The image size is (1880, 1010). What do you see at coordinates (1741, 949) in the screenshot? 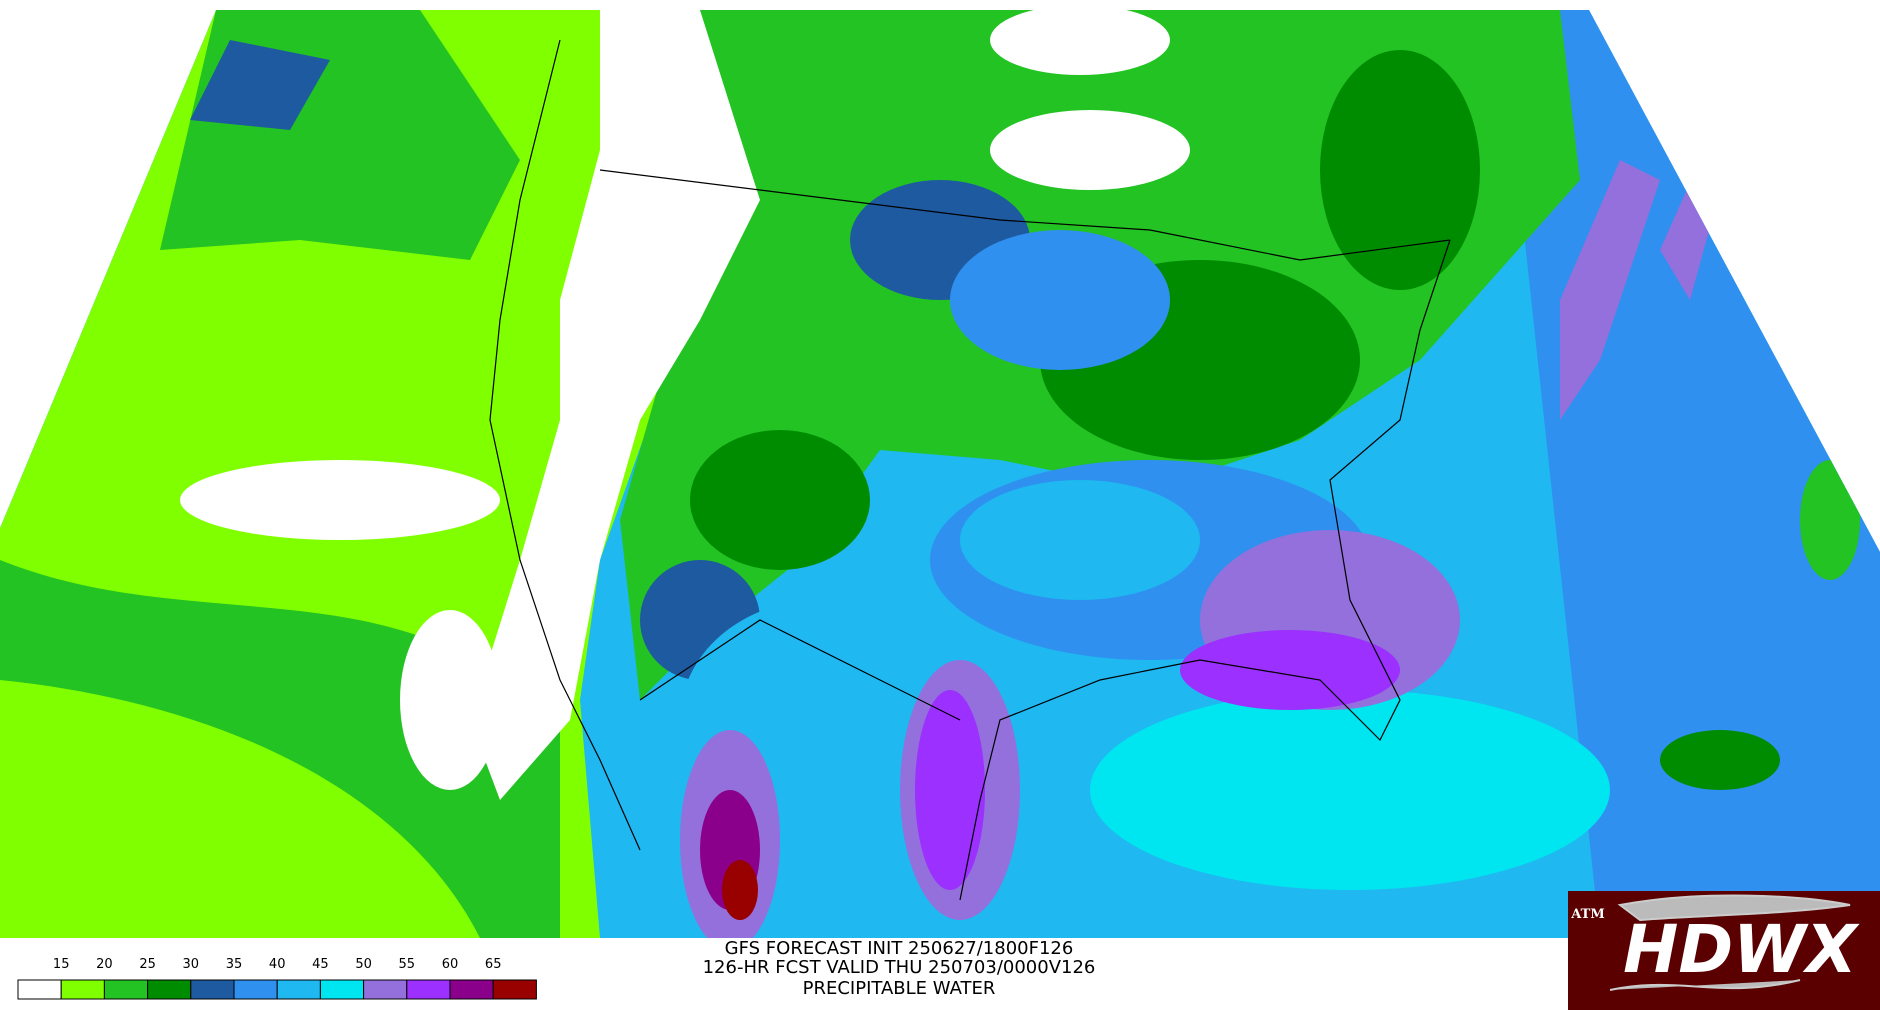
I see `logo-text: HDWX` at bounding box center [1741, 949].